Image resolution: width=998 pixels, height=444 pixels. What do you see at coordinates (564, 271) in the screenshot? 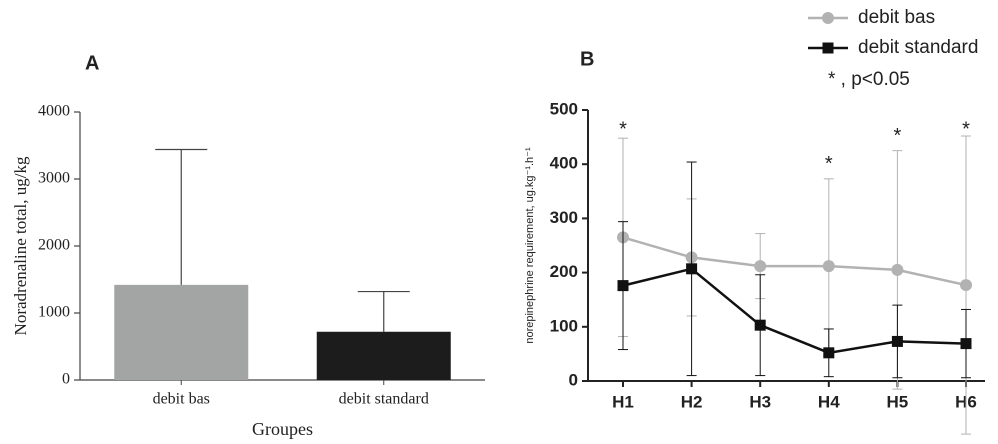
I see `y-tick-label: 200` at bounding box center [564, 271].